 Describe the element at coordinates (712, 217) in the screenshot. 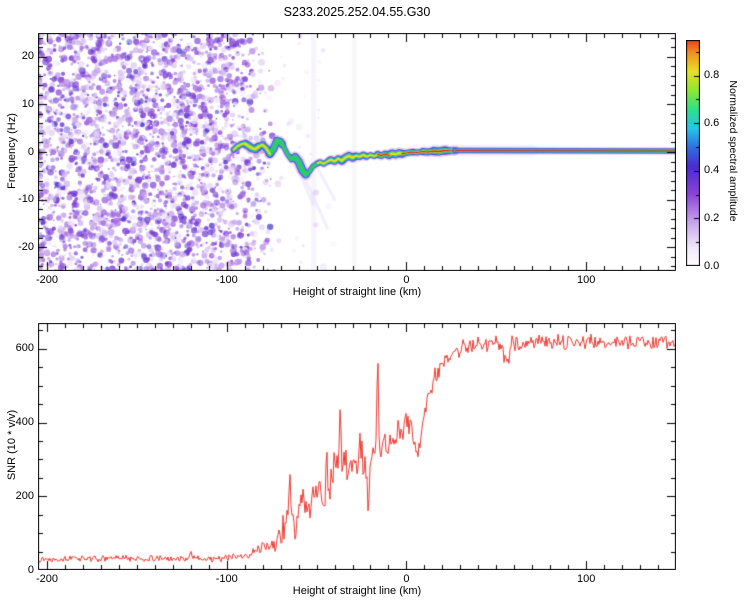

I see `colorbar-tick-label: 0.2` at that location.